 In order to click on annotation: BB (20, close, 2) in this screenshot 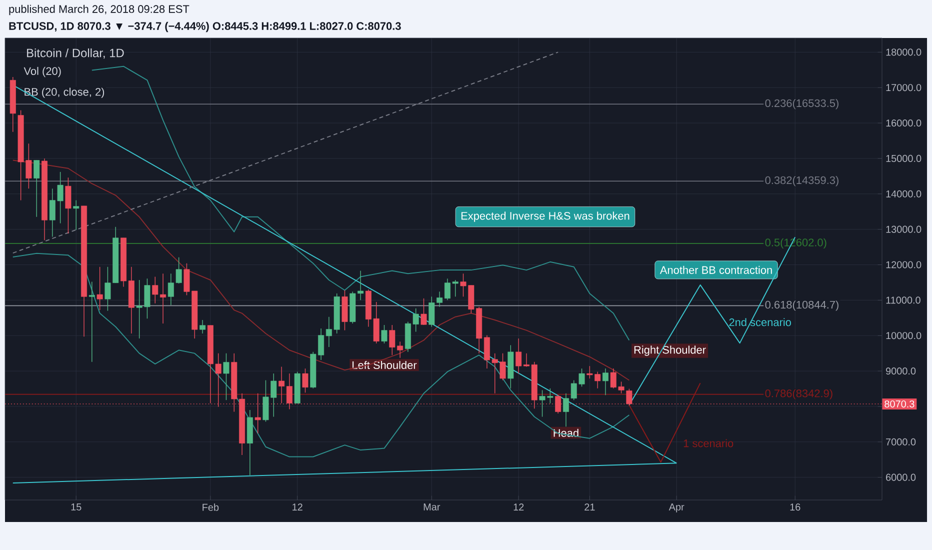, I will do `click(64, 93)`.